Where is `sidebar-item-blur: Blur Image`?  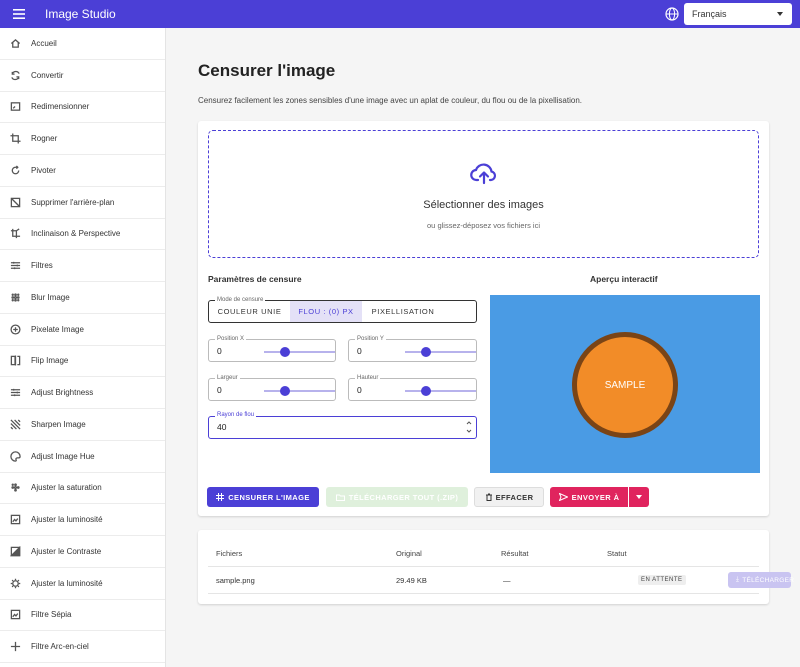
sidebar-item-blur: Blur Image is located at coordinates (82, 298).